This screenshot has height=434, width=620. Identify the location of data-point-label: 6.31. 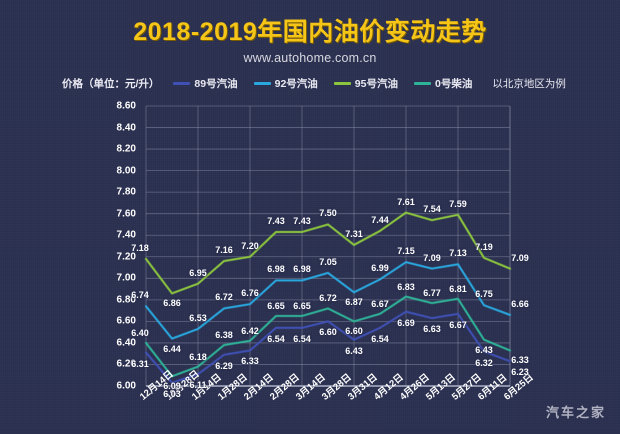
(140, 363).